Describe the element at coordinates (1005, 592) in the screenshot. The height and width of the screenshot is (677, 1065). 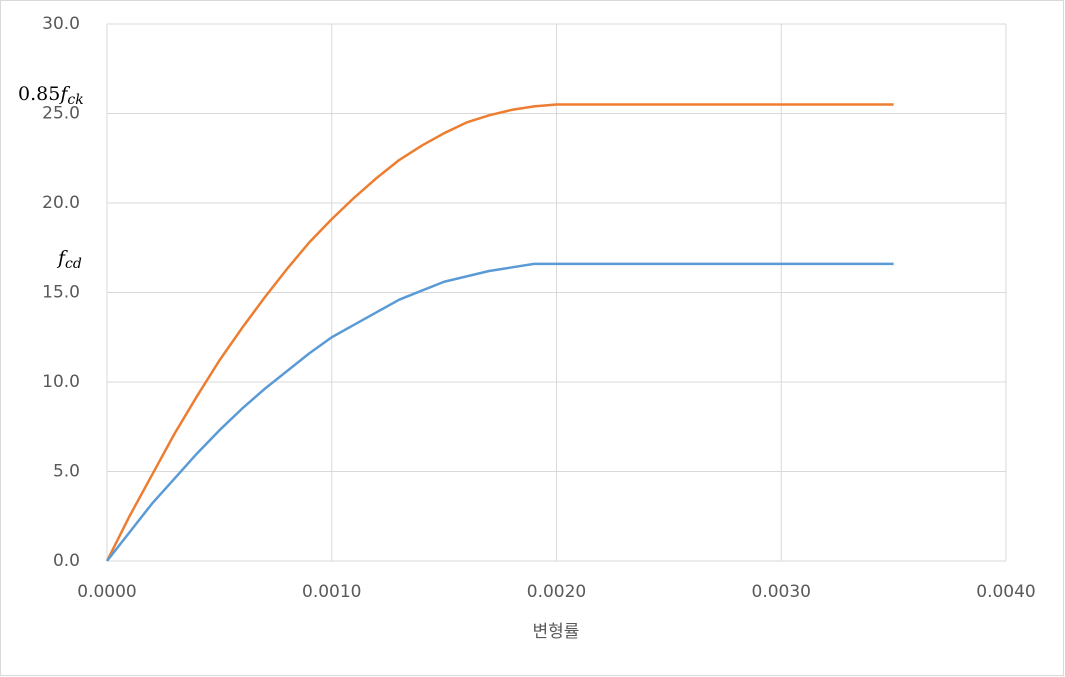
I see `x-tick-label: 0.0040` at that location.